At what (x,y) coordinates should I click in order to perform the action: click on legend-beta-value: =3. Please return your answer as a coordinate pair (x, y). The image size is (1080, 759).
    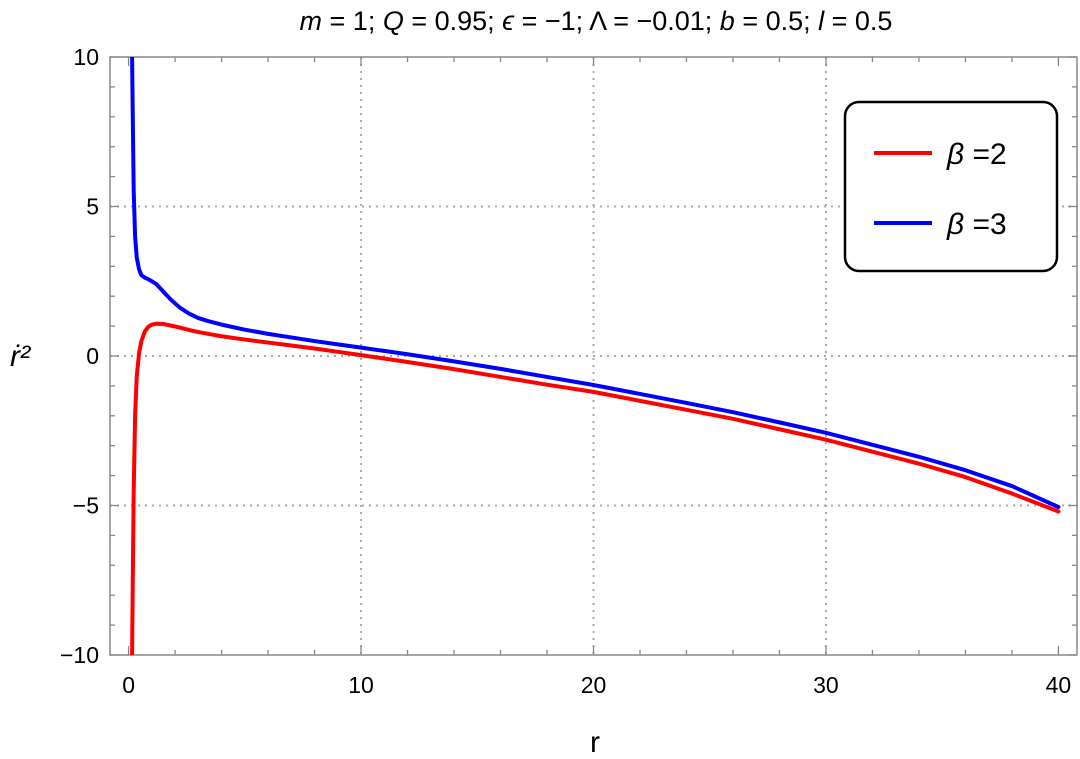
    Looking at the image, I should click on (985, 224).